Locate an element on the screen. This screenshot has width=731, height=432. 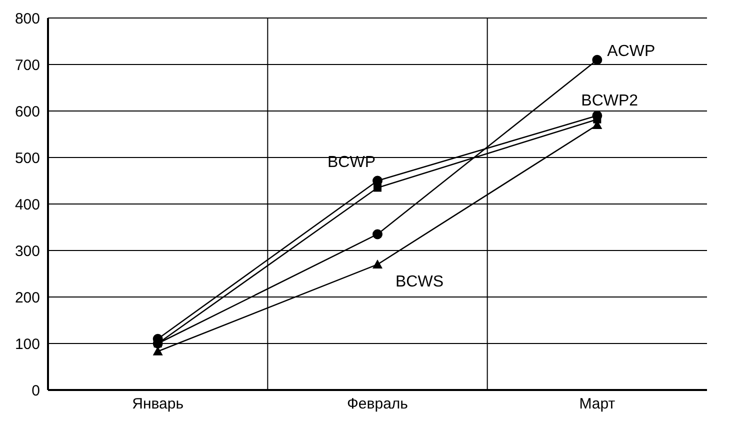
y-tick-label: 100 is located at coordinates (27, 344).